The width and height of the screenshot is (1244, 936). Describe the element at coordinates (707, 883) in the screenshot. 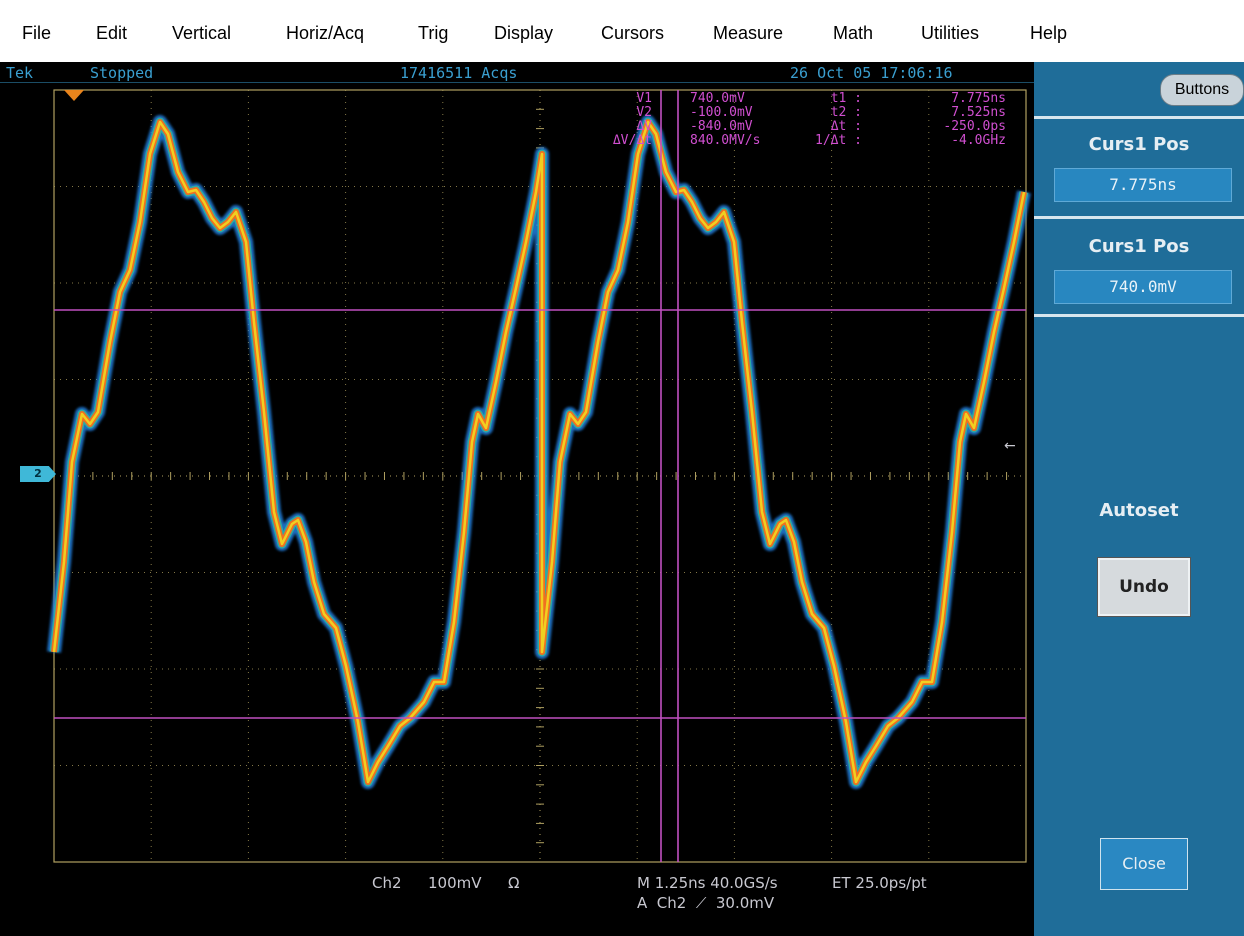

I see `timebase-readout: M 1.25ns 40.0GS/s` at that location.